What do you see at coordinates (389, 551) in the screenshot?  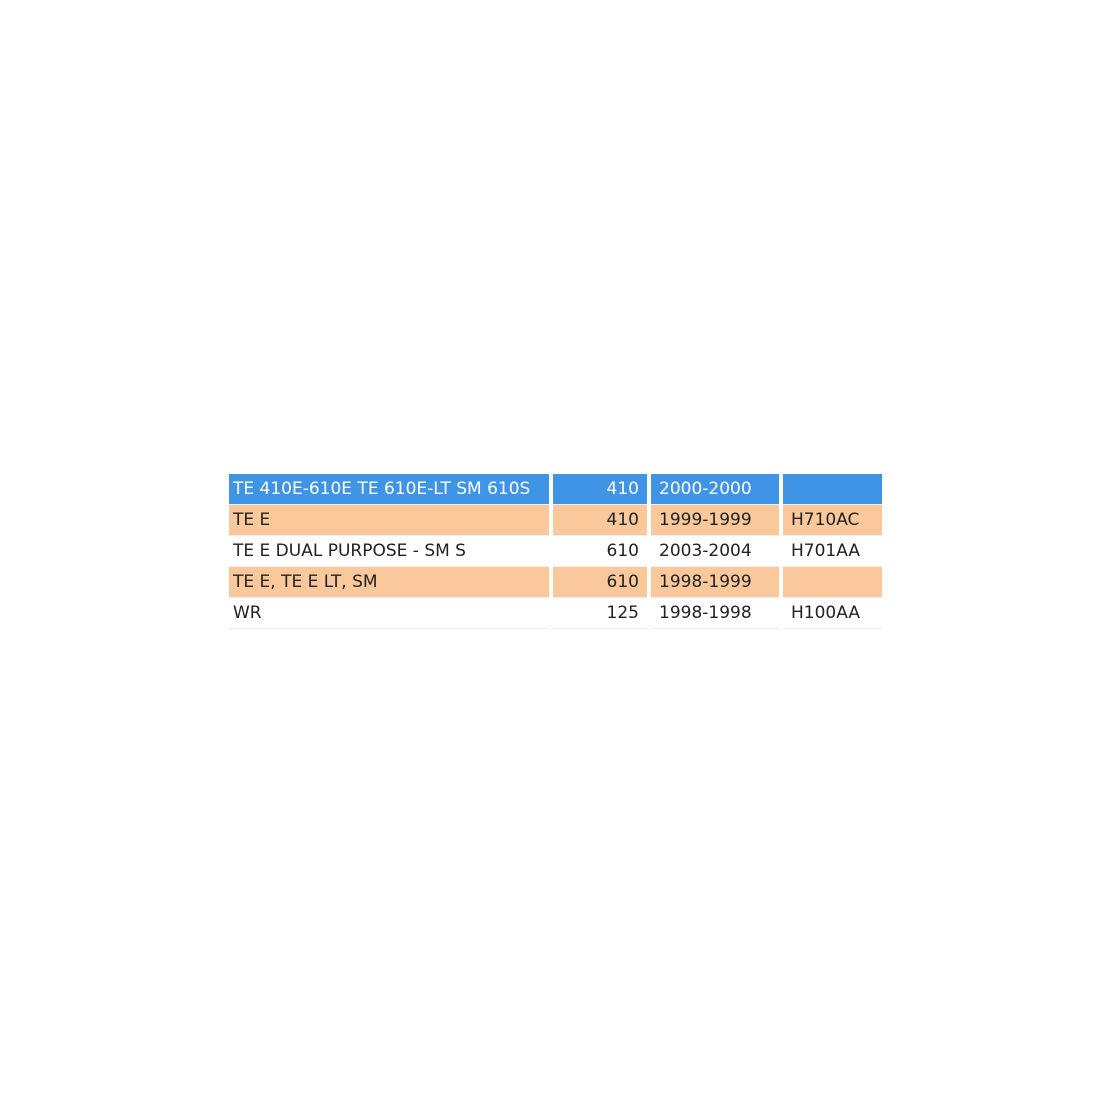 I see `cell-model: TE E DUAL PURPOSE - SM S` at bounding box center [389, 551].